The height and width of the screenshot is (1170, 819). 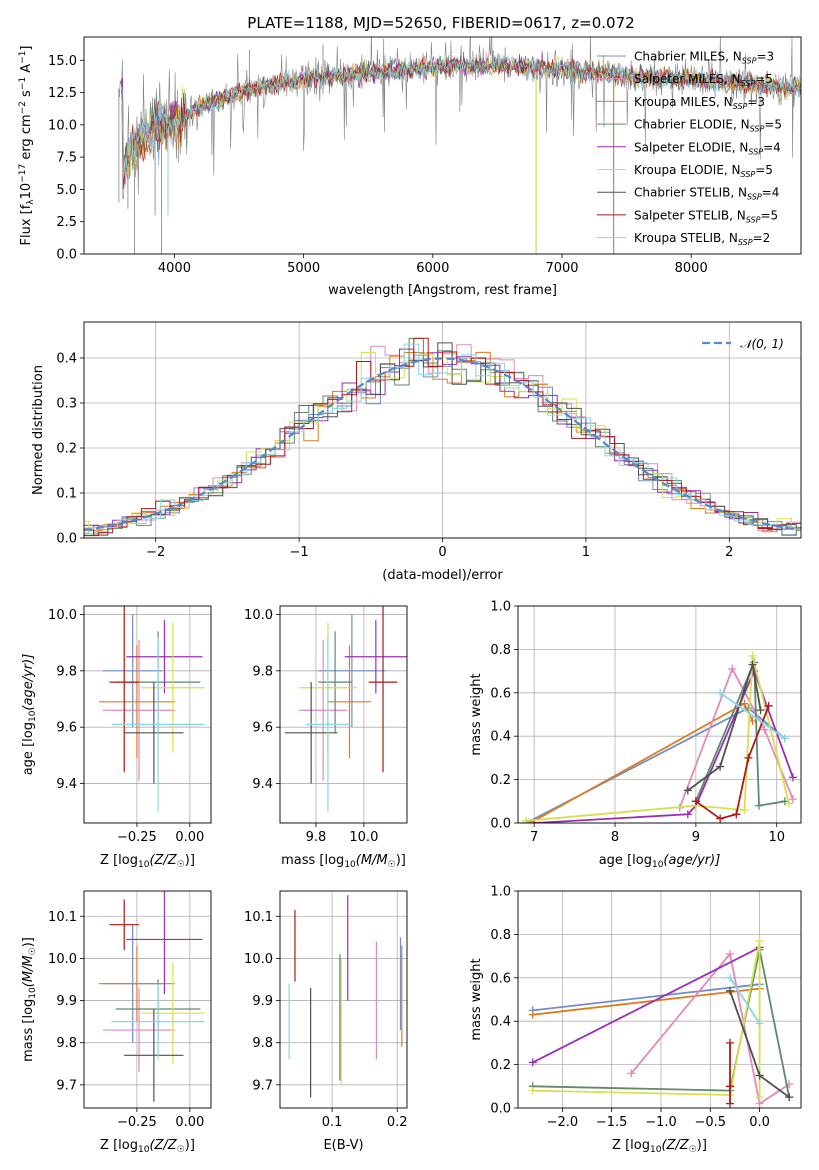 I want to click on y-tick-label: 0.8, so click(x=500, y=935).